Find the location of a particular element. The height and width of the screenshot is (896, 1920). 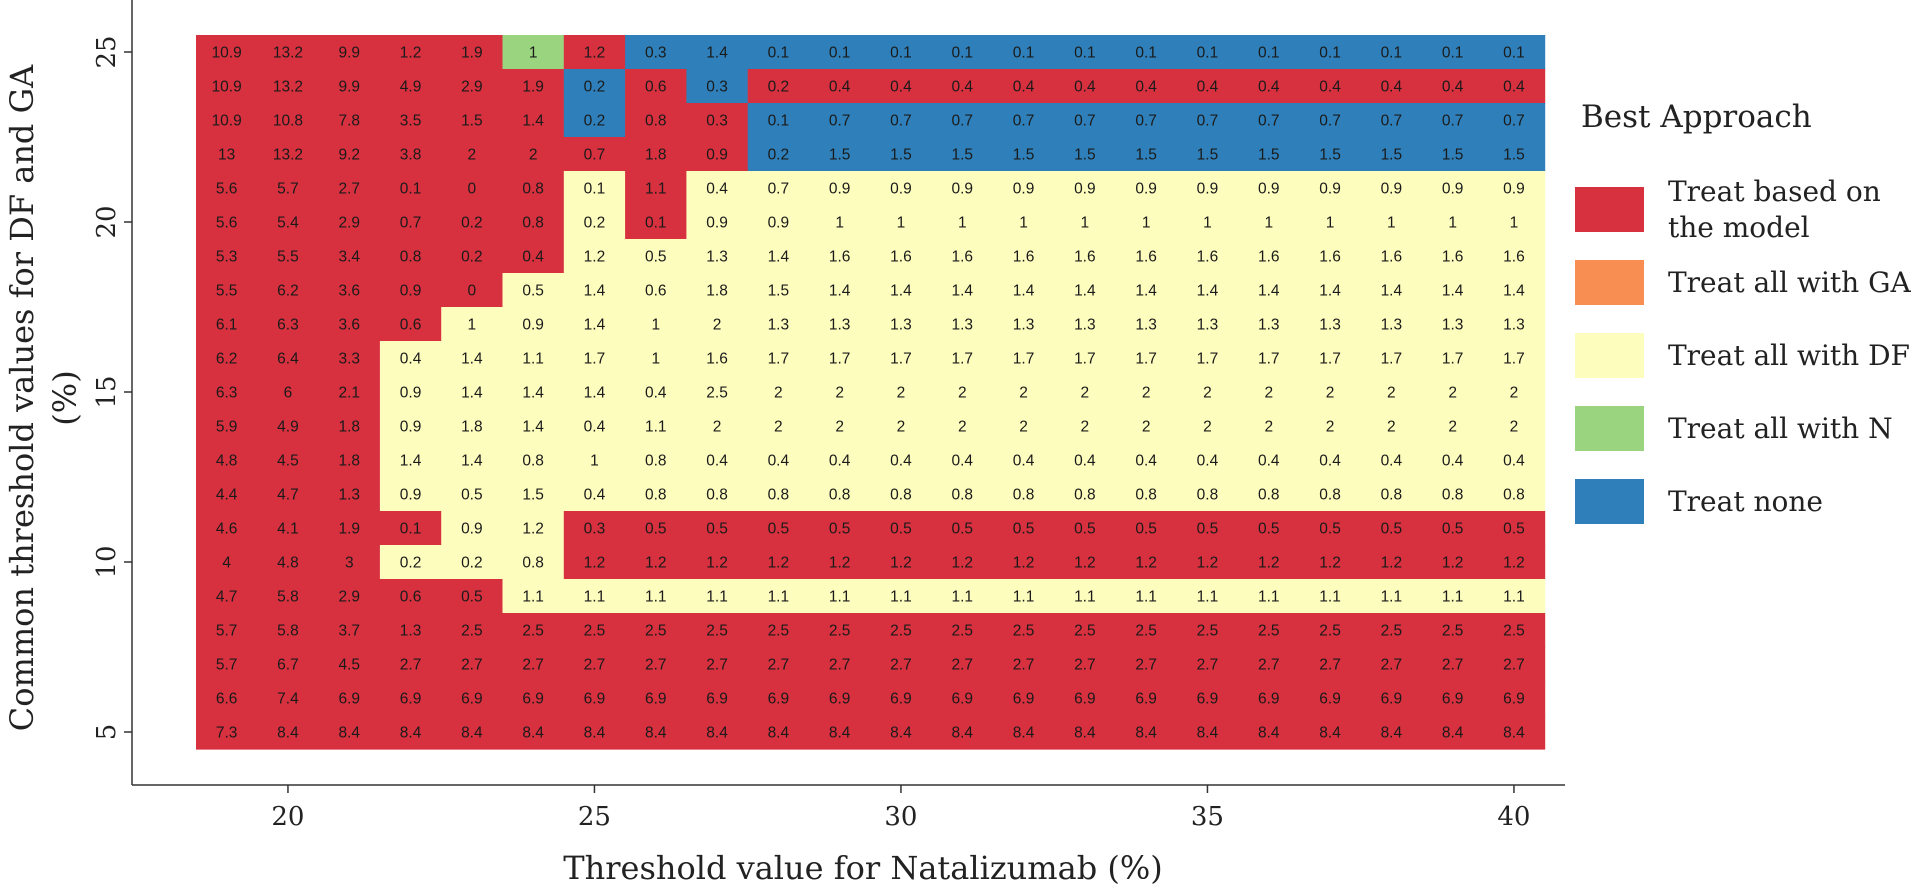

cell-value-label: 2.7 is located at coordinates (962, 665).